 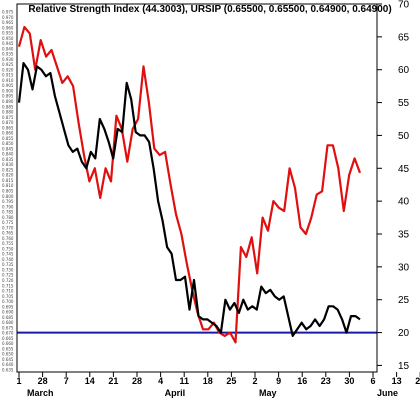 What do you see at coordinates (8, 233) in the screenshot?
I see `left-scale-label: 0.765` at bounding box center [8, 233].